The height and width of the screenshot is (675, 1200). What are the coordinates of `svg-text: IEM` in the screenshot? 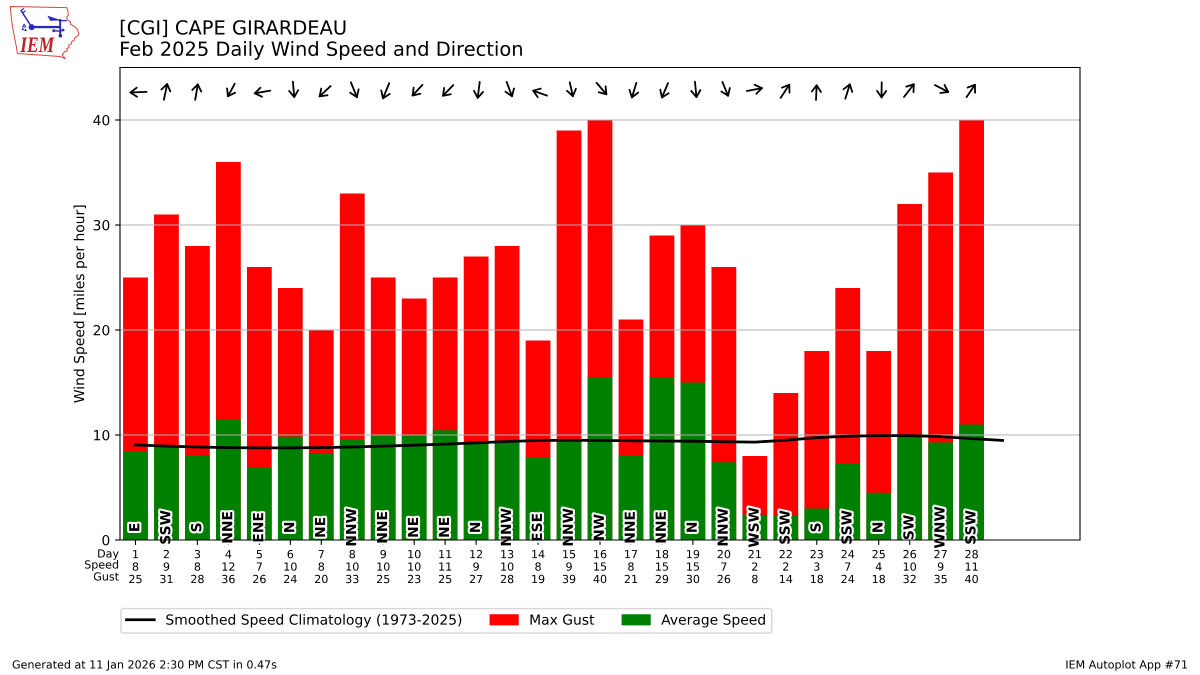 It's located at (37, 44).